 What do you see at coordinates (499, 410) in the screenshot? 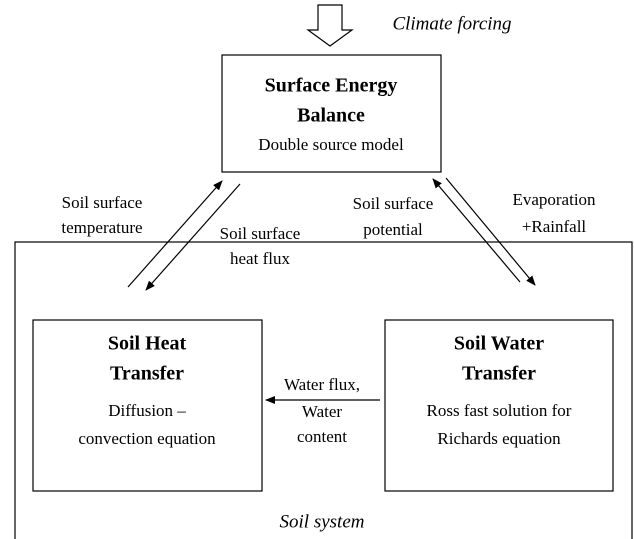
I see `node-subtitle: Ross fast solution for` at bounding box center [499, 410].